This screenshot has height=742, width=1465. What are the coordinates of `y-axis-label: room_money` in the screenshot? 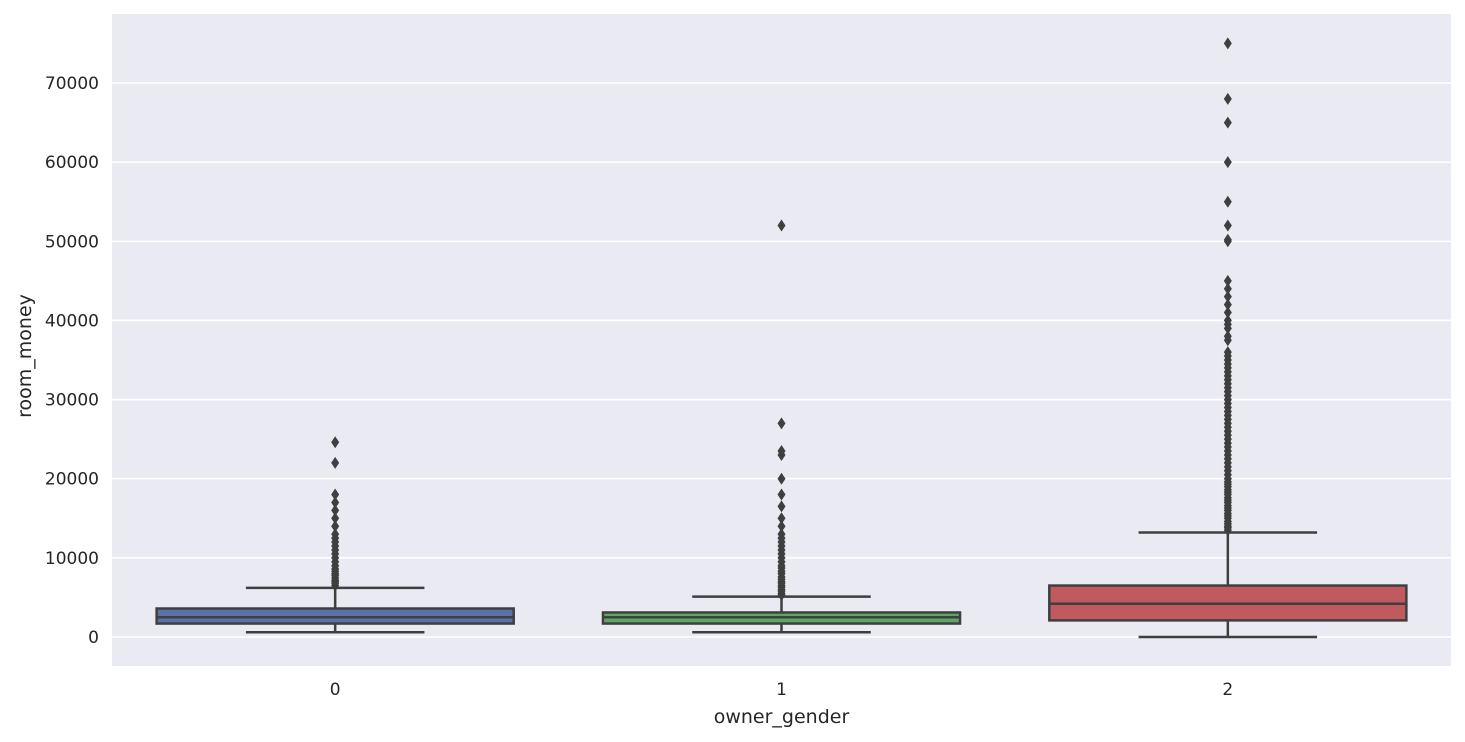 It's located at (25, 356).